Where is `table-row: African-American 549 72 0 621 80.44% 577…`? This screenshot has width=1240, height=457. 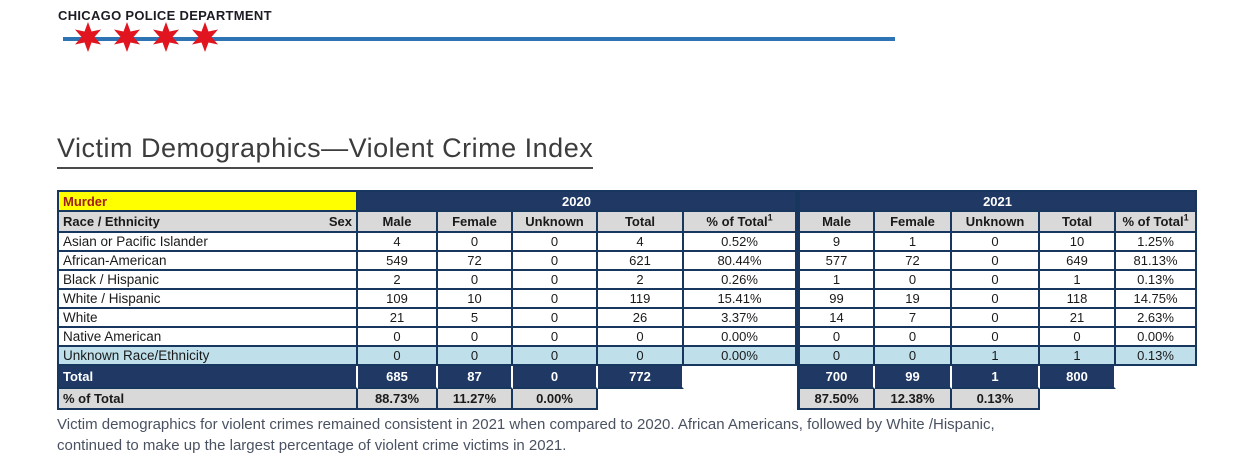 table-row: African-American 549 72 0 621 80.44% 577… is located at coordinates (627, 261).